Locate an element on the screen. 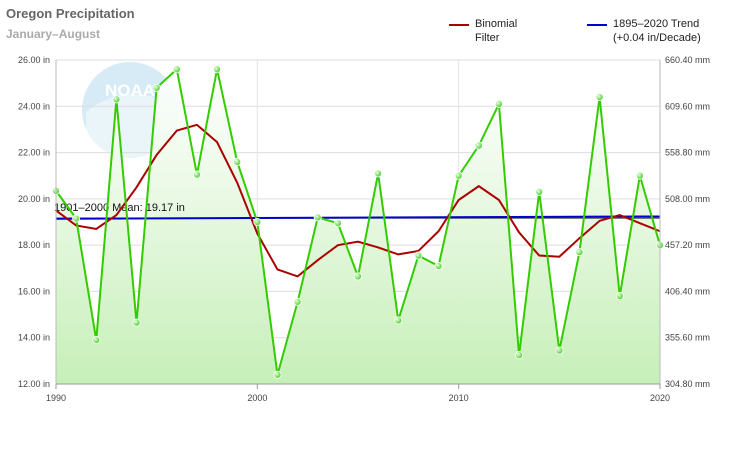 The width and height of the screenshot is (734, 450). noaa-logo-text: NOAA is located at coordinates (130, 90).